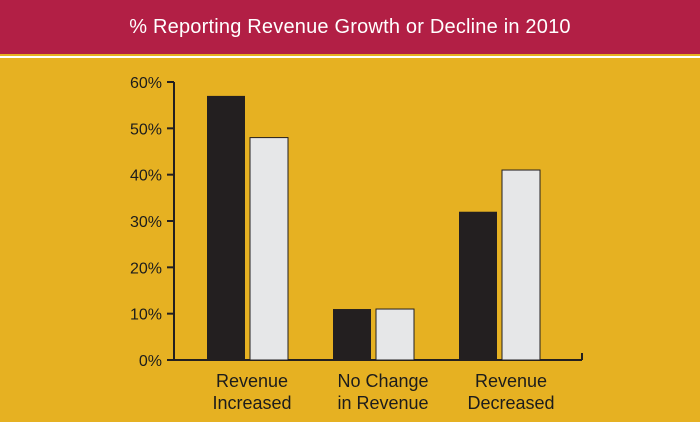 The height and width of the screenshot is (422, 700). What do you see at coordinates (150, 361) in the screenshot?
I see `y-tick-label: 0%` at bounding box center [150, 361].